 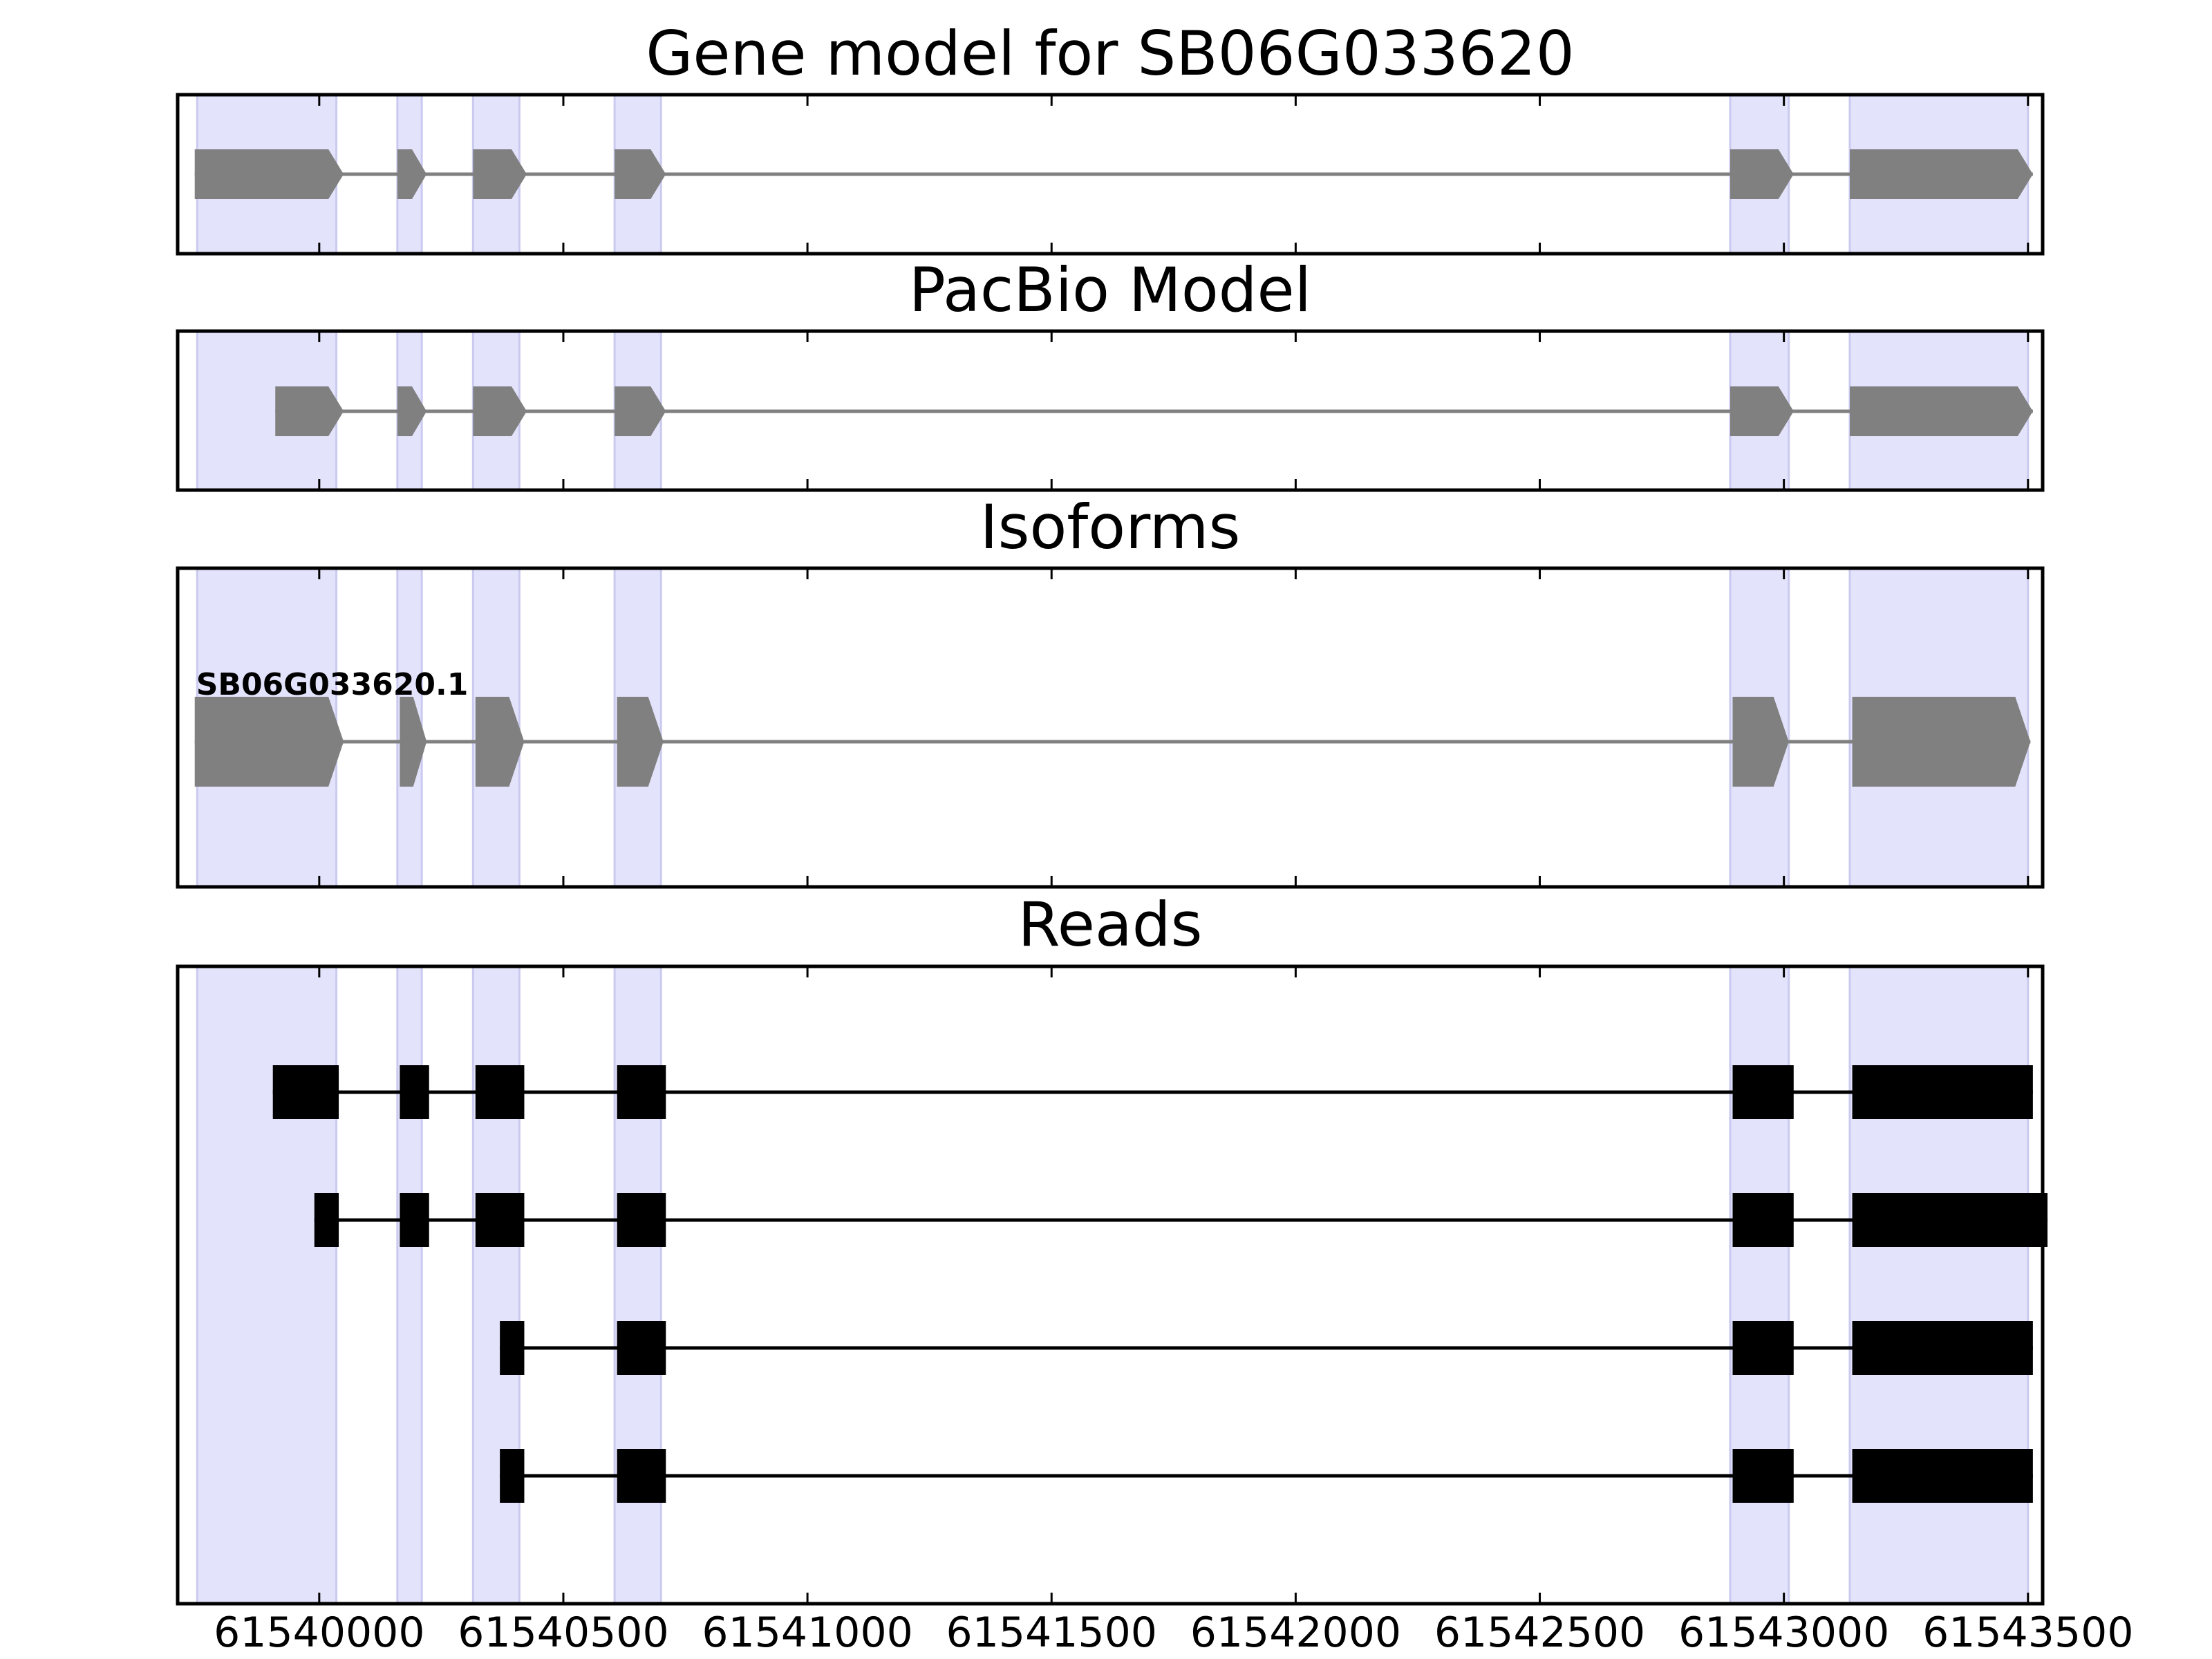 What do you see at coordinates (1110, 924) in the screenshot?
I see `panel-title: Reads` at bounding box center [1110, 924].